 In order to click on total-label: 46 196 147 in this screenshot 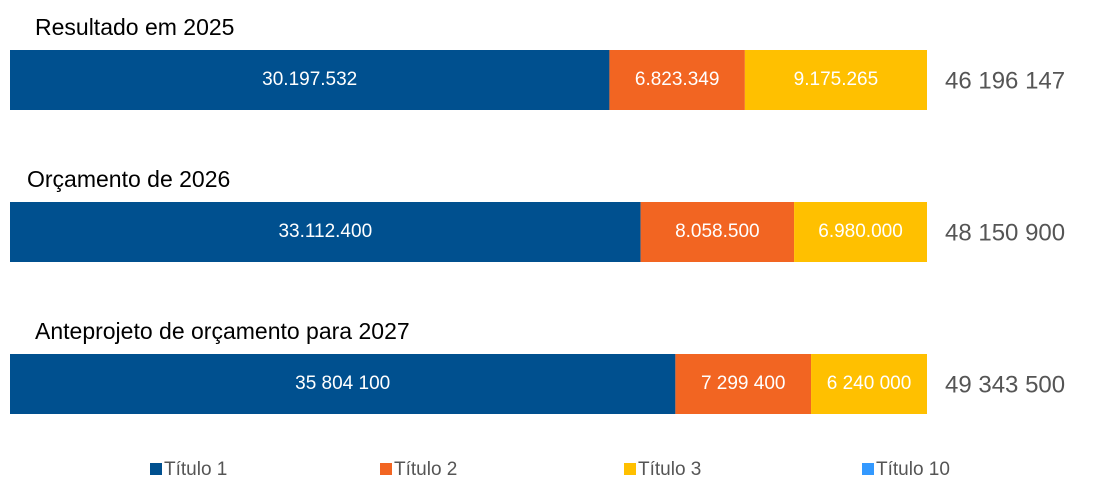, I will do `click(1005, 80)`.